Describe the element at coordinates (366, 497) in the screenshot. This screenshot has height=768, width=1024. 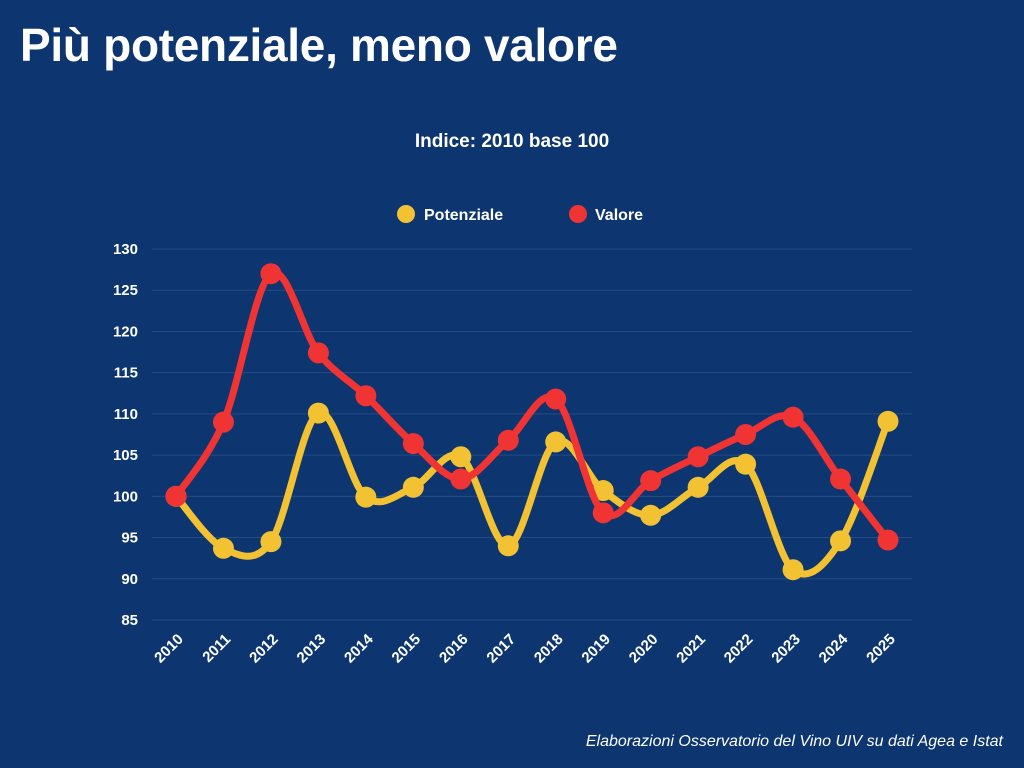
I see `data-point-potenziale-2014` at that location.